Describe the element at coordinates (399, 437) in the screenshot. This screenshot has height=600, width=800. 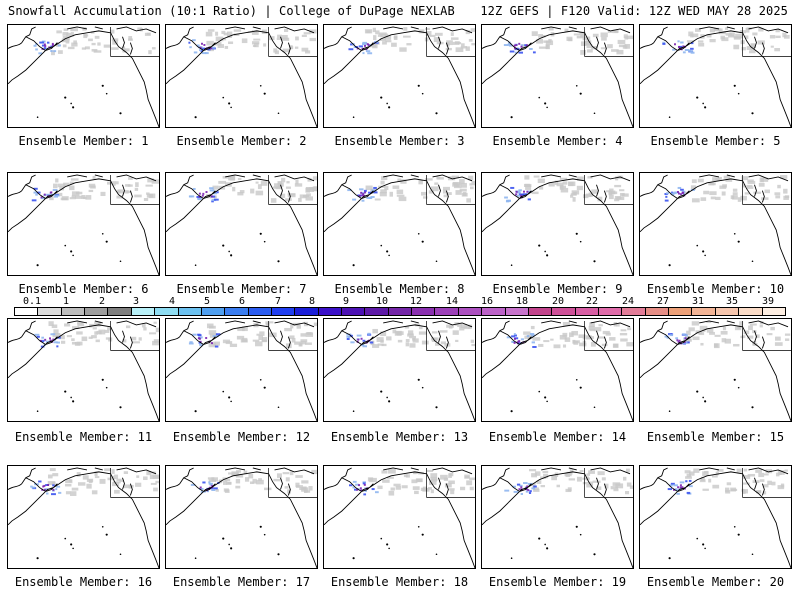
I see `ensemble-member-label: Ensemble Member: 13` at that location.